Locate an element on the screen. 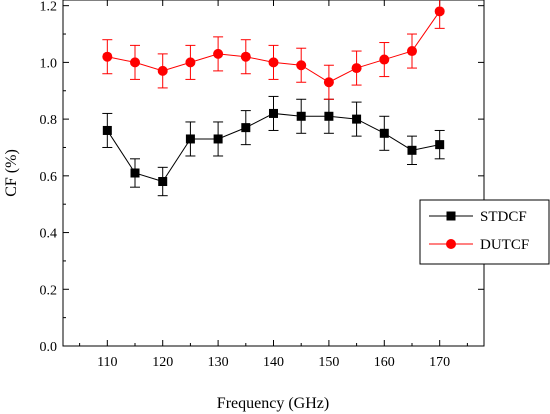  y-tick-label: 0.2 is located at coordinates (49, 290).